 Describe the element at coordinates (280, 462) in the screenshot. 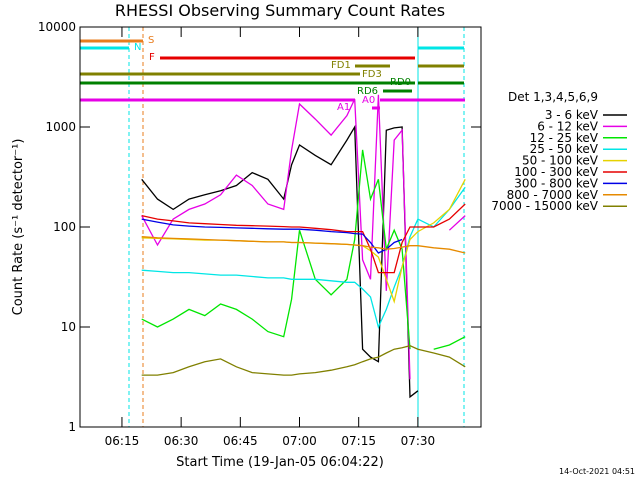

I see `x-axis-label: Start Time (19-Jan-05 06:04:22)` at that location.